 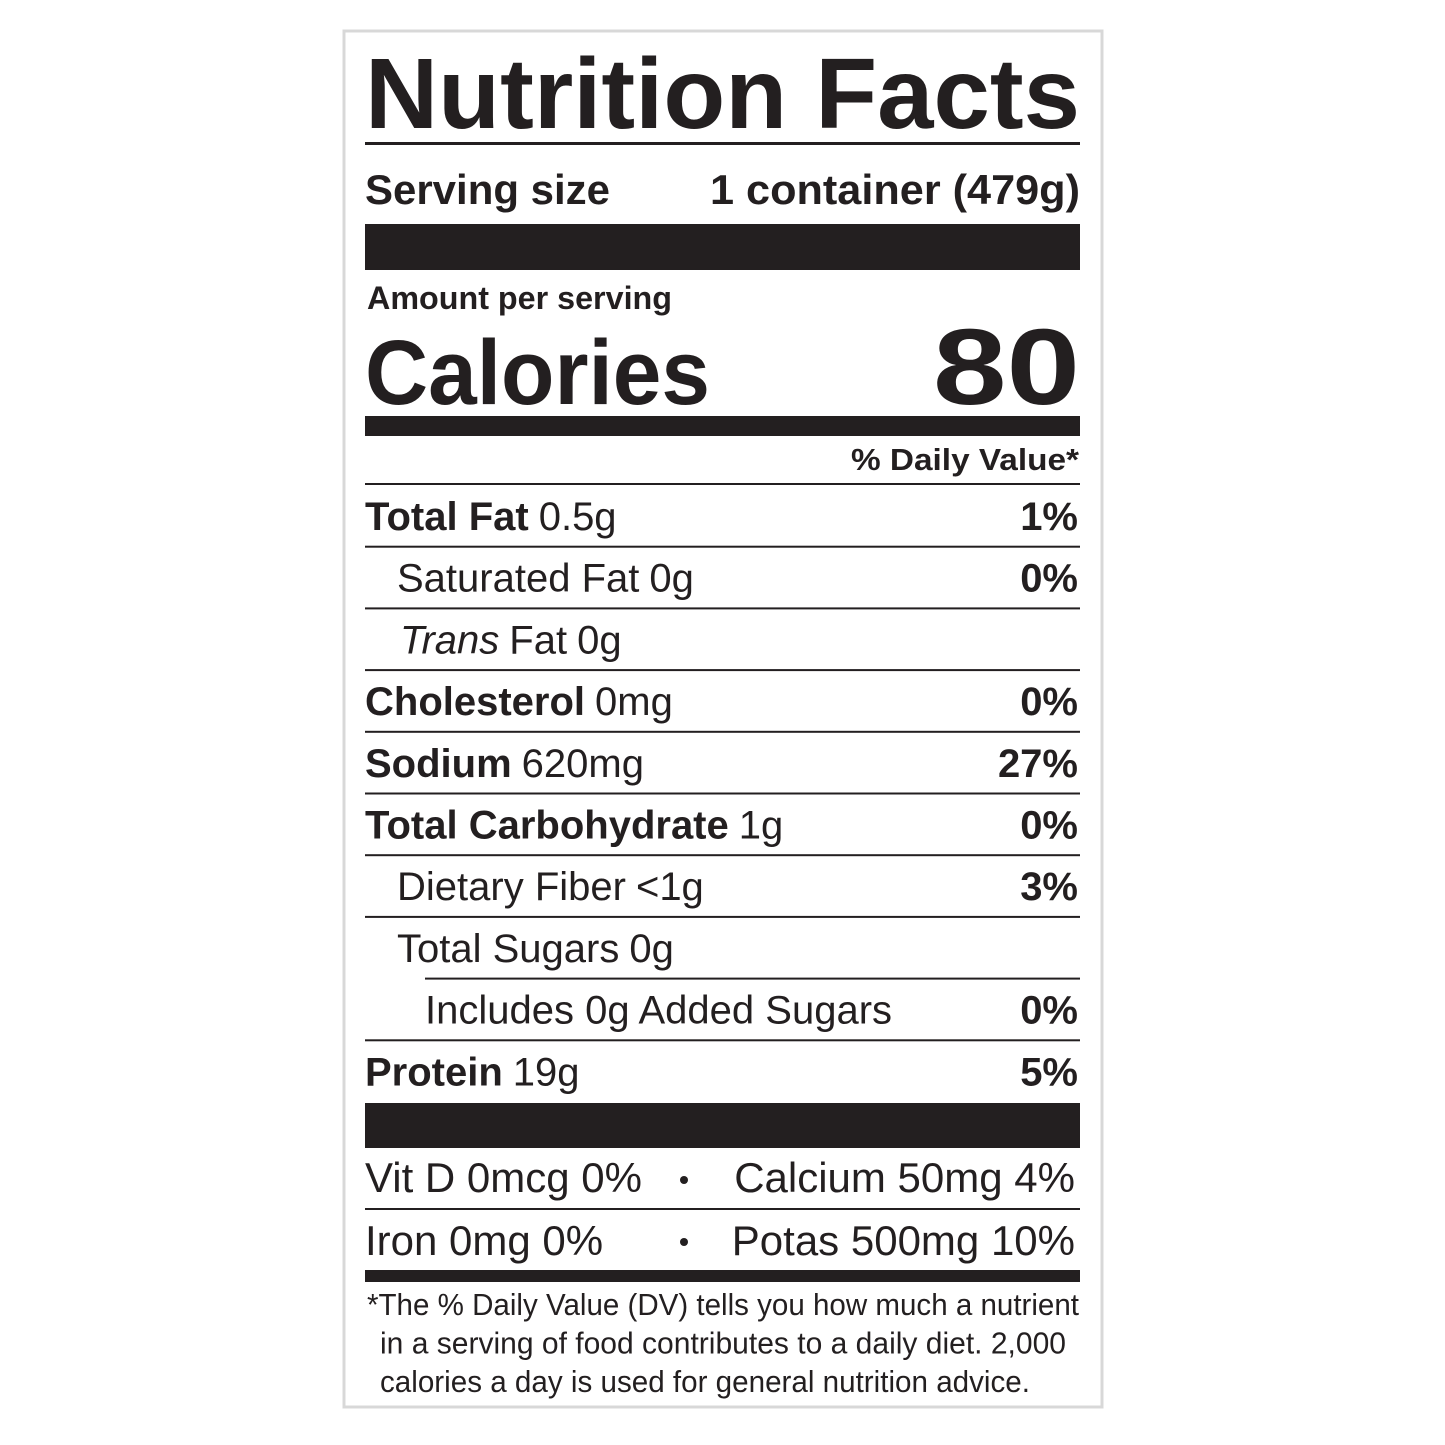 I want to click on vitamin: Iron 0mg 0%, so click(x=484, y=1240).